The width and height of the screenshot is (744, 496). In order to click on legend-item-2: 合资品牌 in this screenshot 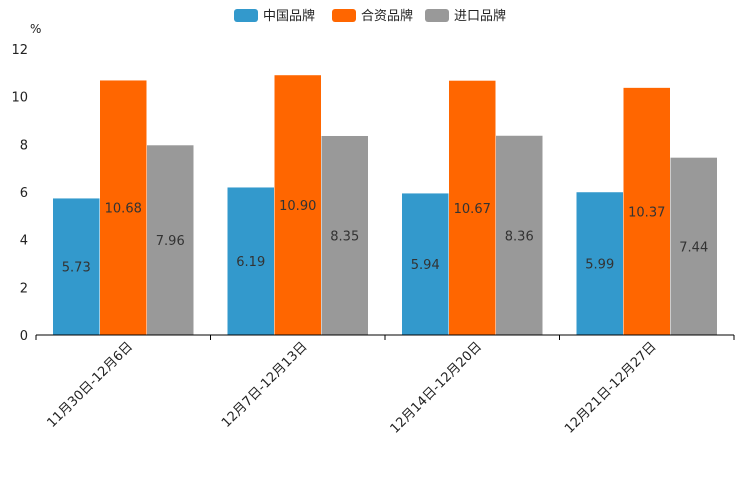, I will do `click(372, 16)`.